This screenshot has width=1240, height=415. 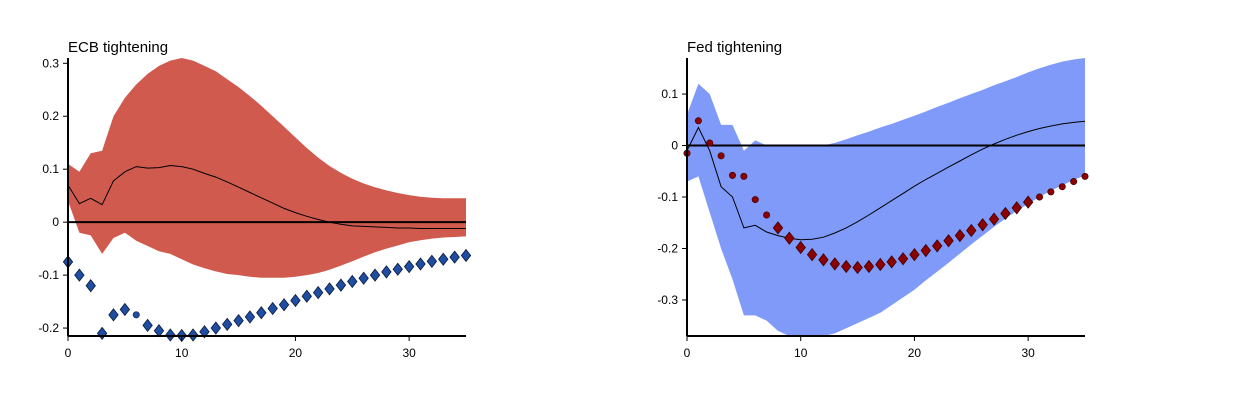 I want to click on chart-title: ECB tightening, so click(x=118, y=47).